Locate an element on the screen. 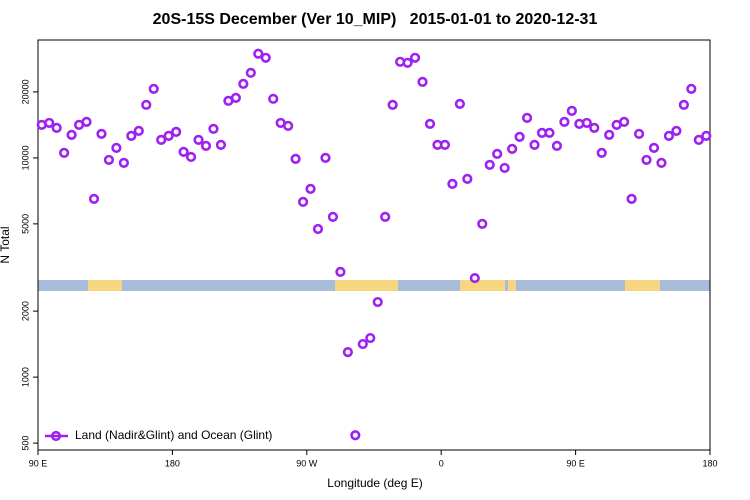 The height and width of the screenshot is (500, 750). x-tick-label: 0 is located at coordinates (441, 463).